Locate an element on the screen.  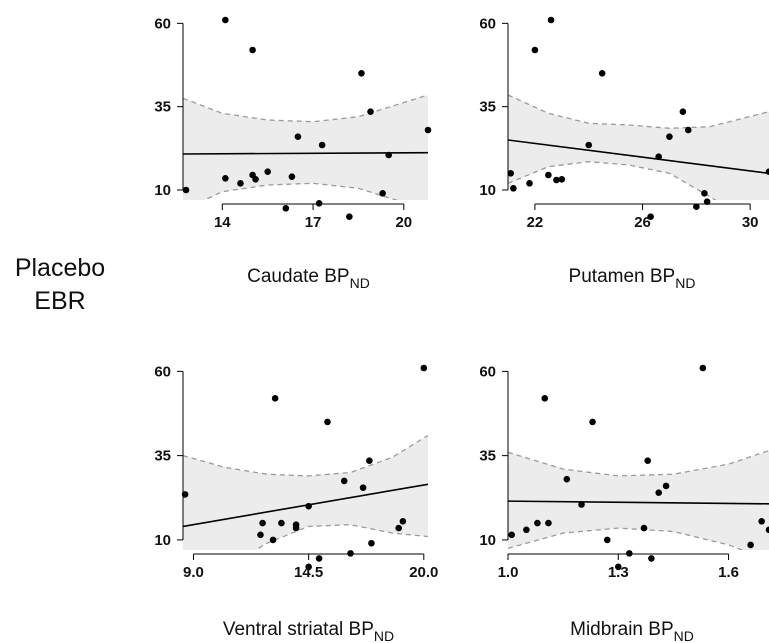
x-tick-label: 1.0 is located at coordinates (508, 572).